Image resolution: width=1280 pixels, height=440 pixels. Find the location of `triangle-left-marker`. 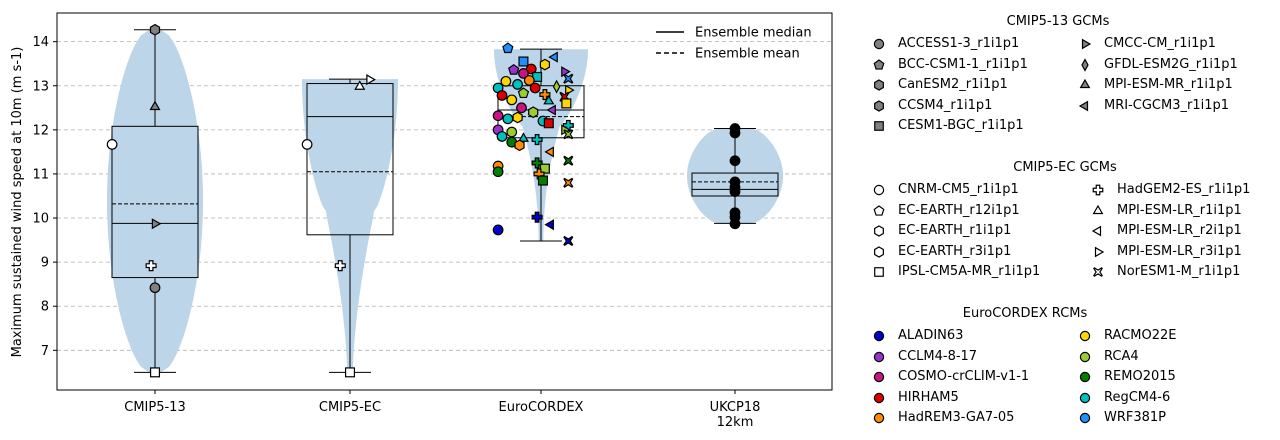

triangle-left-marker is located at coordinates (1083, 105).